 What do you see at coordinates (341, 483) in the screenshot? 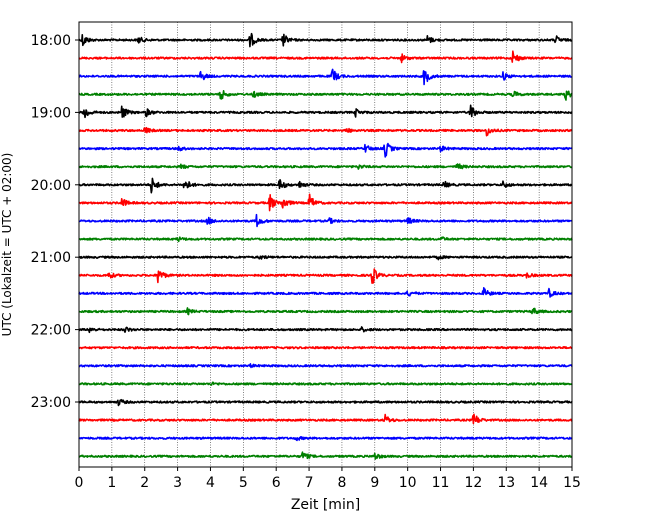
I see `x-tick-label: 8` at bounding box center [341, 483].